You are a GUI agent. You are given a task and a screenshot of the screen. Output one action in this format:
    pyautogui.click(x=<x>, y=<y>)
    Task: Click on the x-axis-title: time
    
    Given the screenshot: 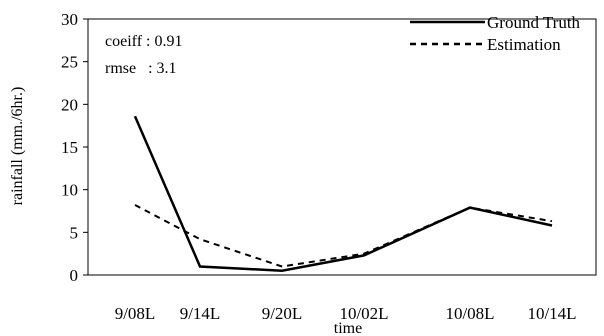 What is the action you would take?
    pyautogui.click(x=348, y=328)
    